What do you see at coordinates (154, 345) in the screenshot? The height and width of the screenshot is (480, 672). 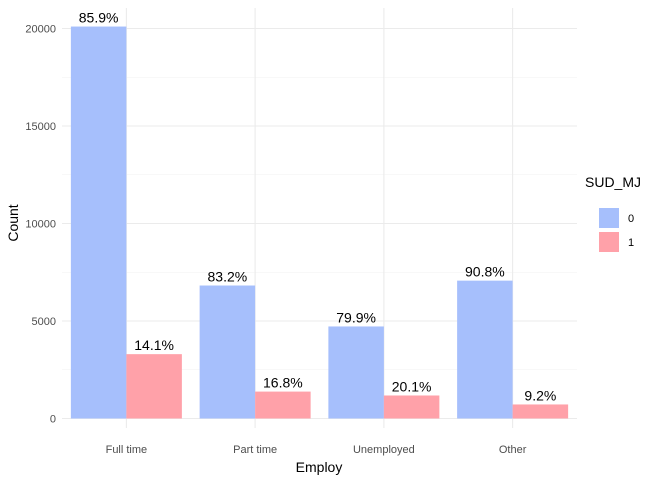 I see `bar-label: 14.1%` at bounding box center [154, 345].